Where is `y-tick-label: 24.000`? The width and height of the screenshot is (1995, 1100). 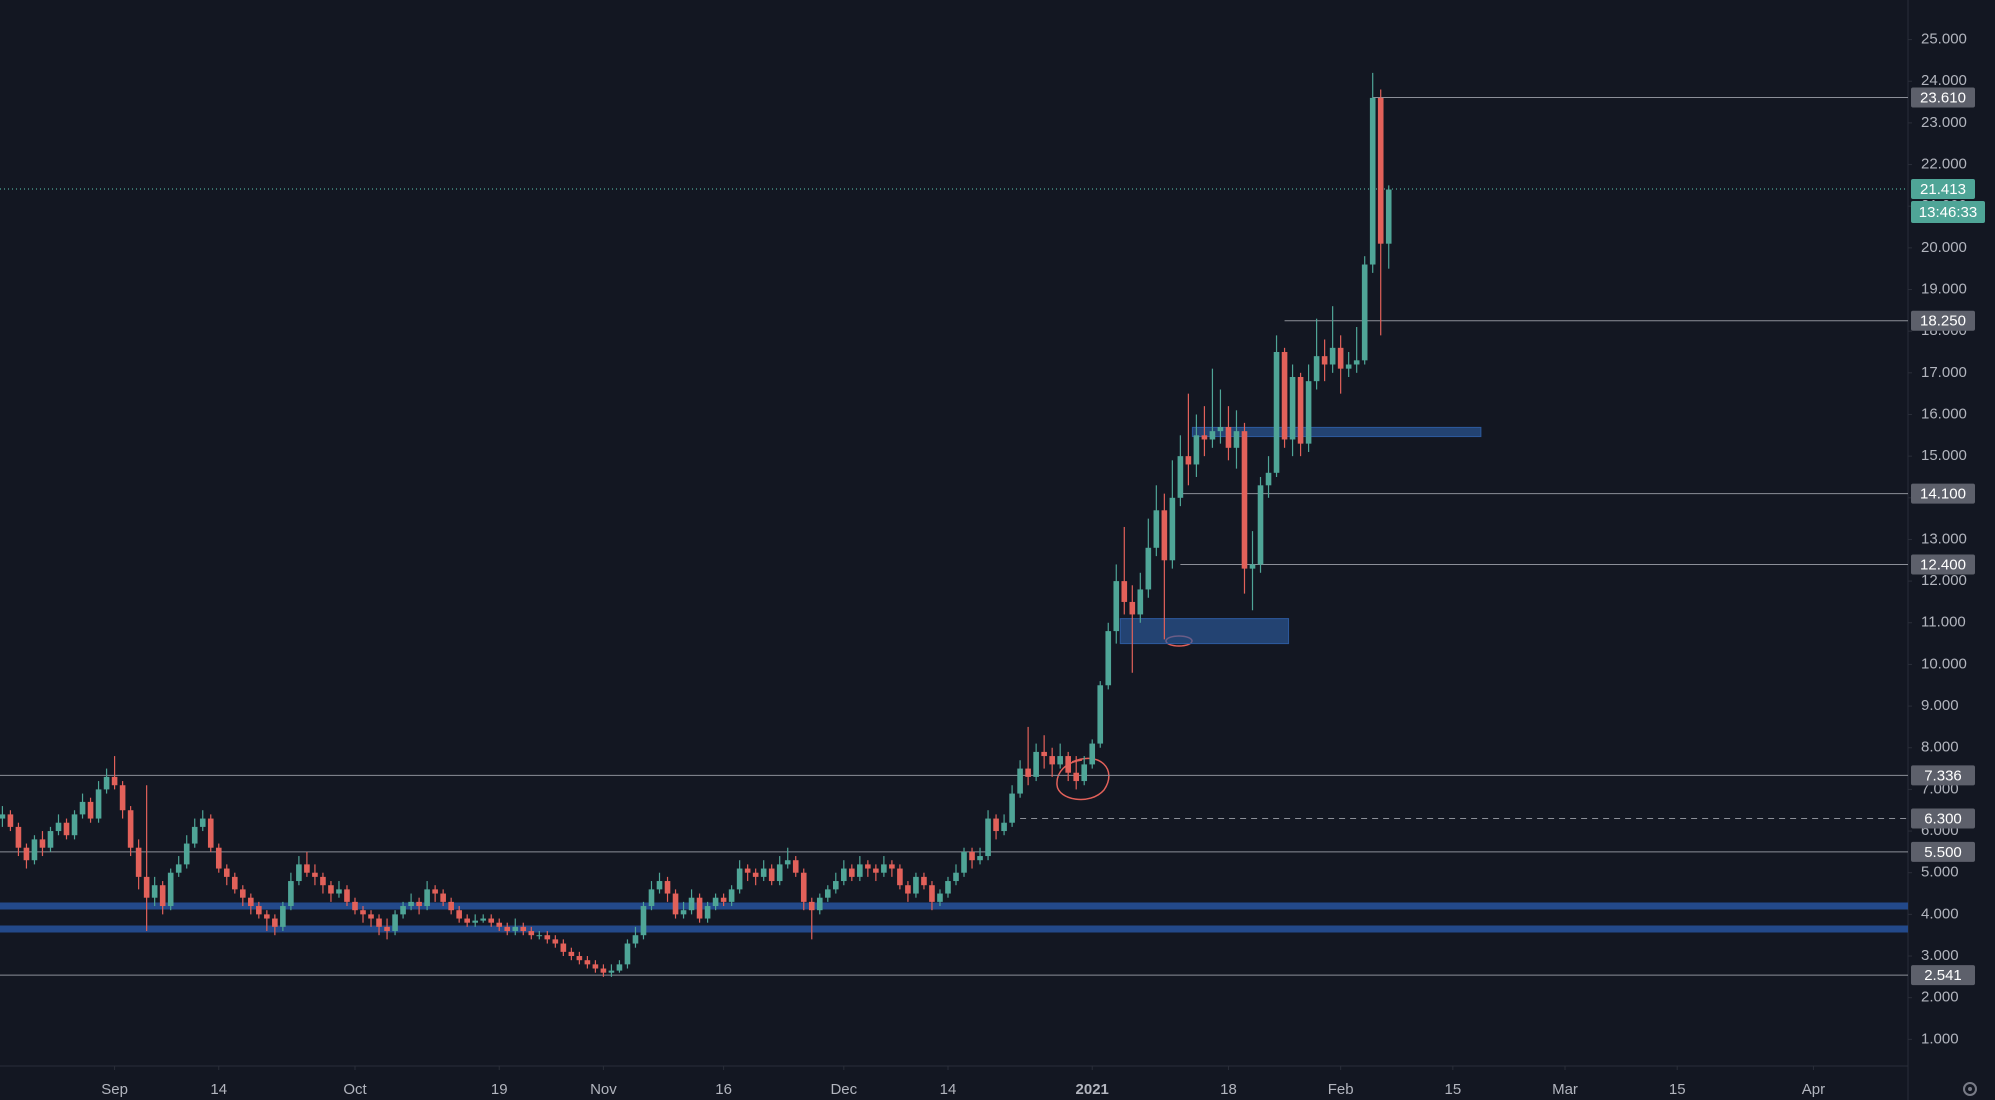 y-tick-label: 24.000 is located at coordinates (1944, 80).